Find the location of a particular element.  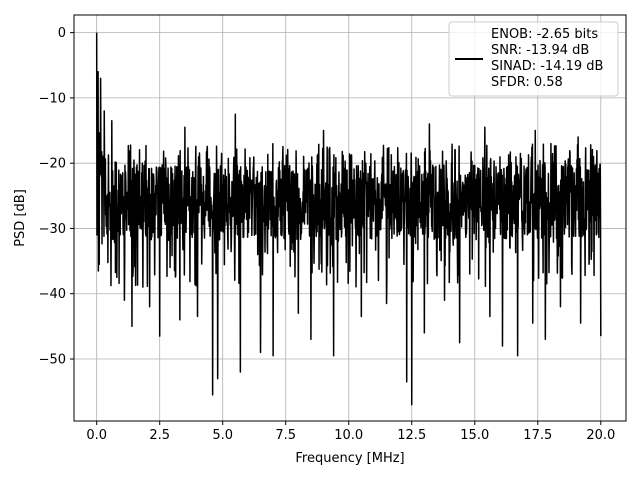

x-tick-label: 5.0 is located at coordinates (222, 435).